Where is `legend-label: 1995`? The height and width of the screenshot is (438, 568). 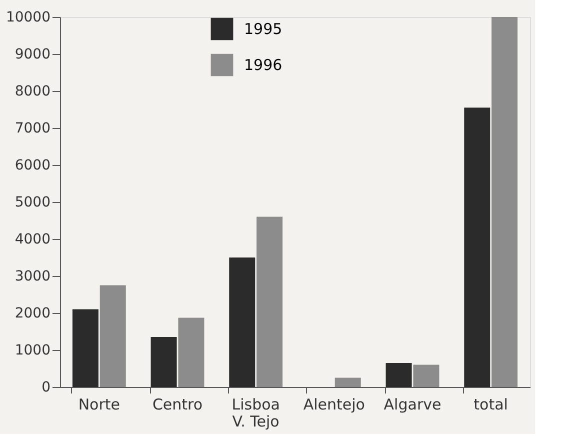
legend-label: 1995 is located at coordinates (263, 29).